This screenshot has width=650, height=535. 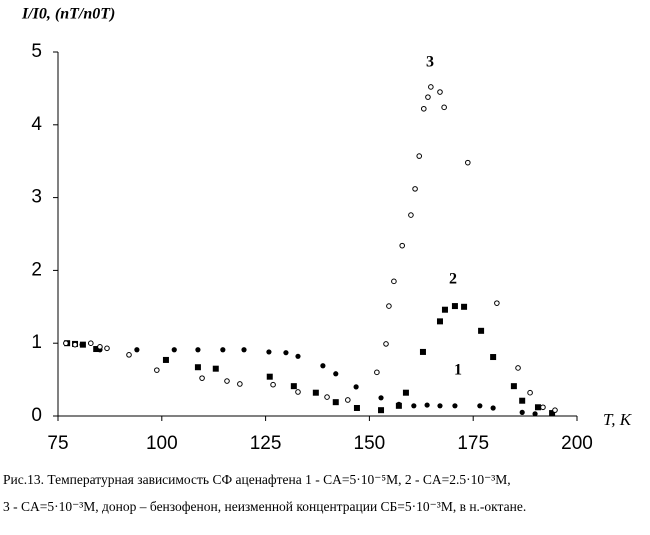 I want to click on x-tick-label: 150, so click(x=370, y=443).